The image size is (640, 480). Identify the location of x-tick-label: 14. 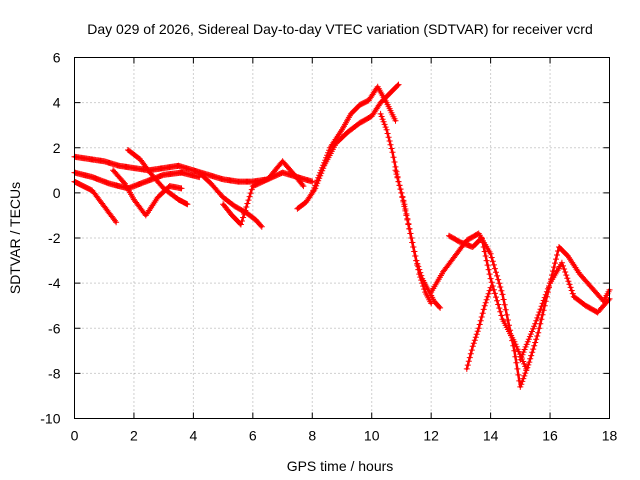
(491, 436).